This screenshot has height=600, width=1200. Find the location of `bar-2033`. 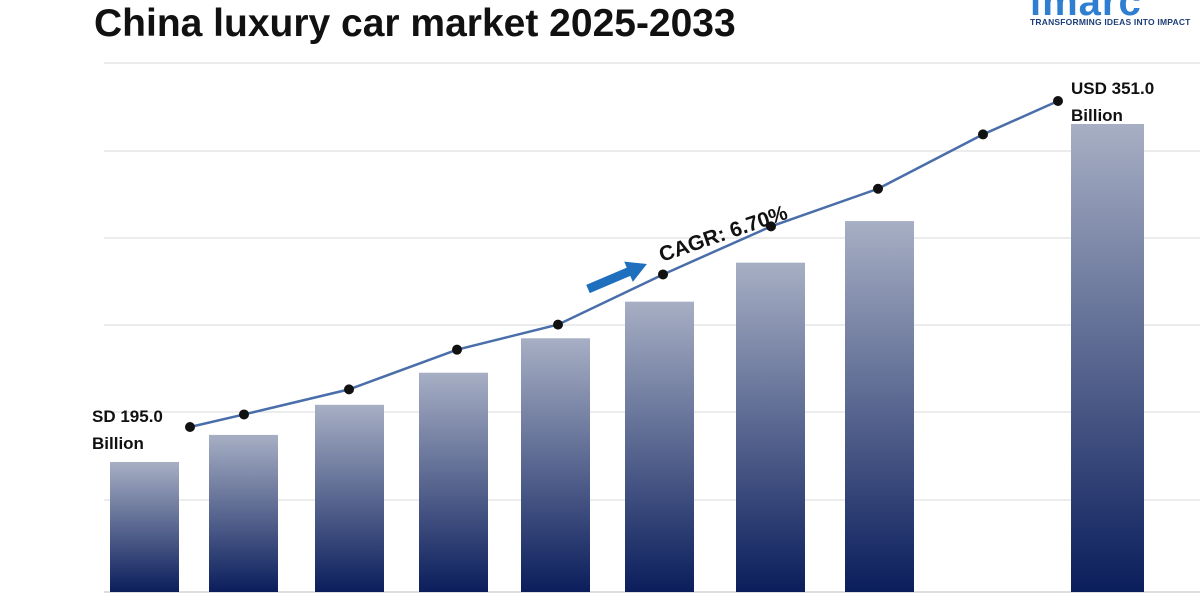

bar-2033 is located at coordinates (1107, 358).